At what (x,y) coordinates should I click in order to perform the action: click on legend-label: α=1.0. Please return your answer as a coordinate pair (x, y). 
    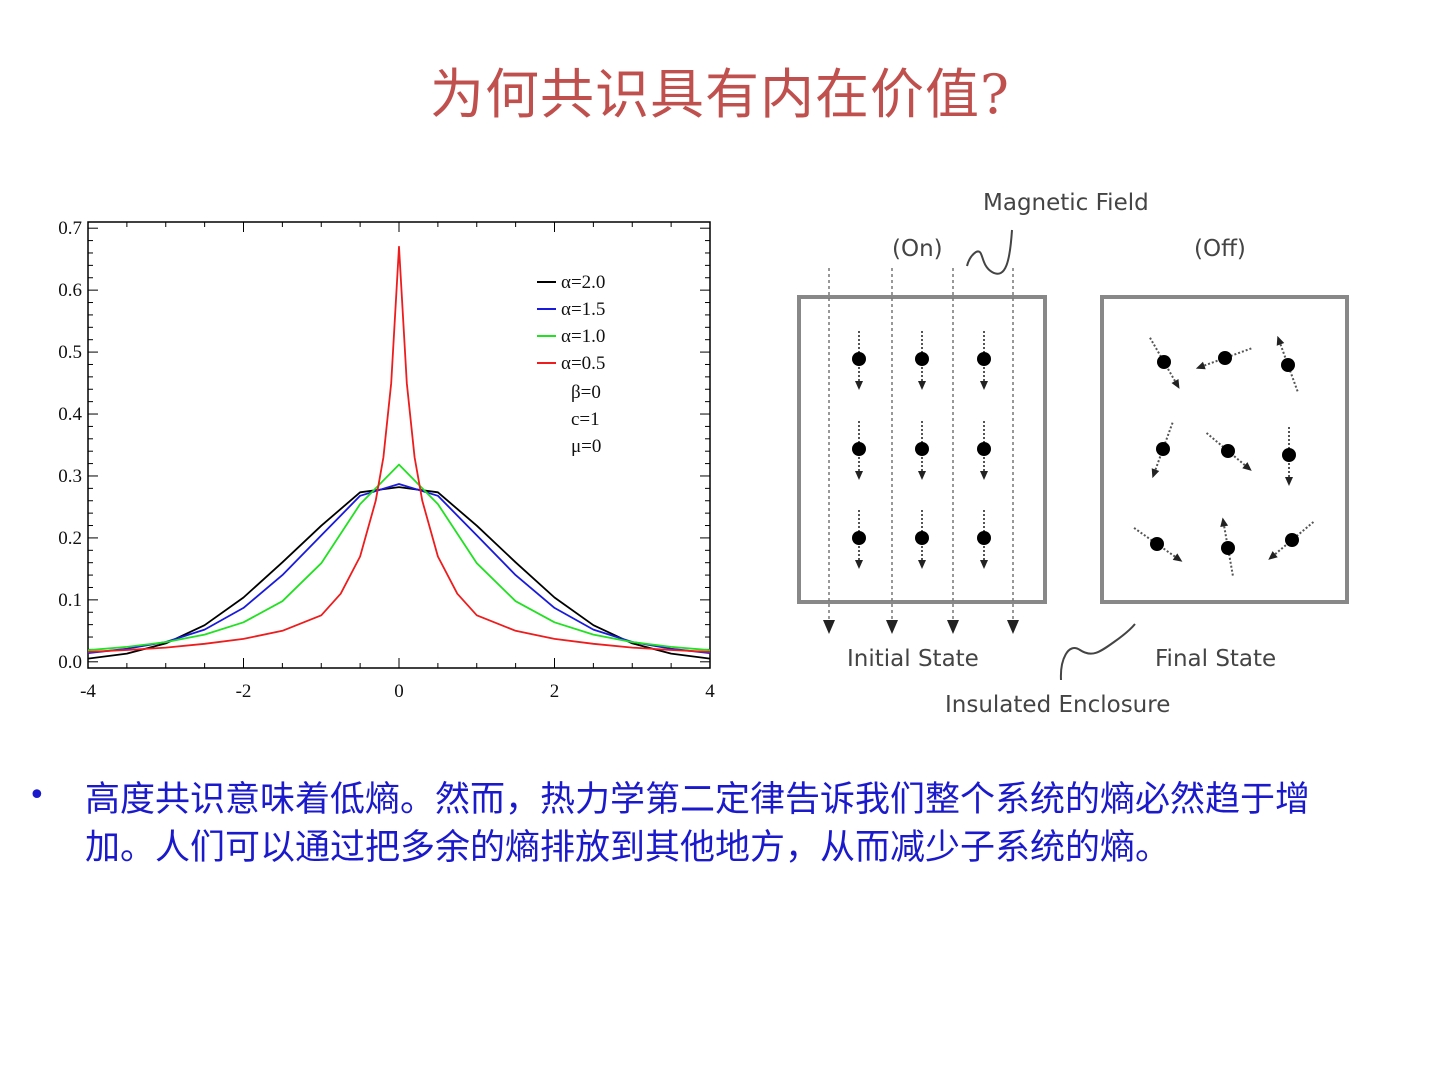
    Looking at the image, I should click on (583, 336).